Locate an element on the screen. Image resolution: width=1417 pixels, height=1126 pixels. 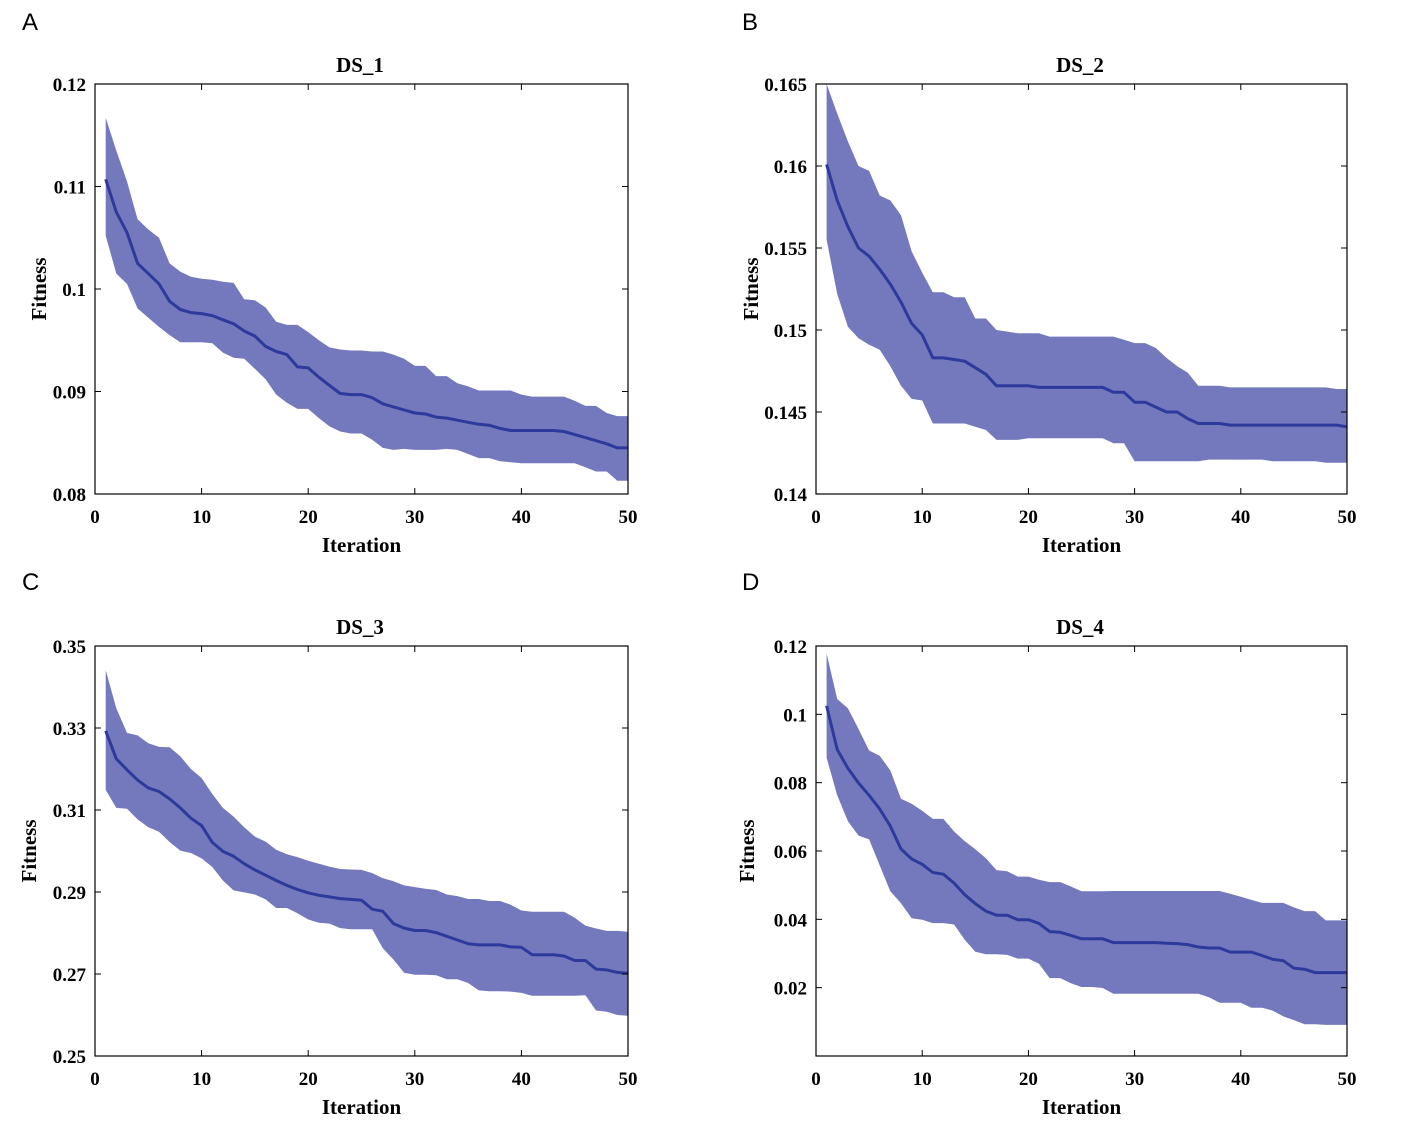
panel-letter: B is located at coordinates (750, 22).